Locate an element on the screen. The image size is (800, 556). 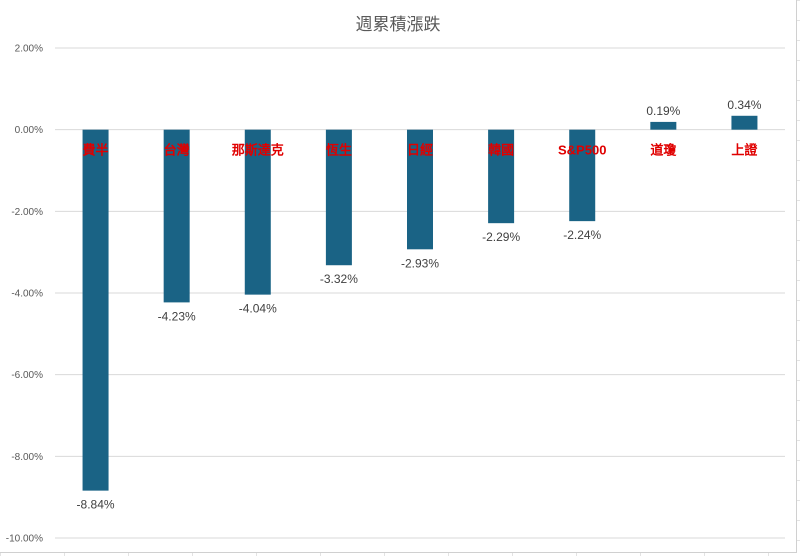
data-label-6: -2.24% is located at coordinates (582, 235).